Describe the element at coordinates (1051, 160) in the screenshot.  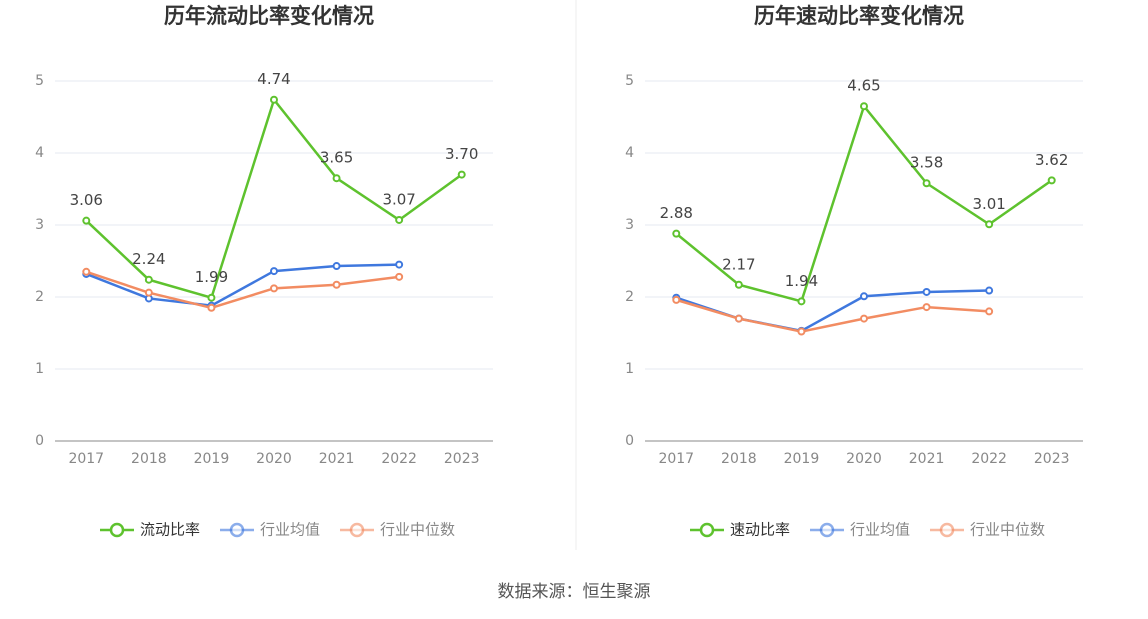
I see `data-label: 3.62` at that location.